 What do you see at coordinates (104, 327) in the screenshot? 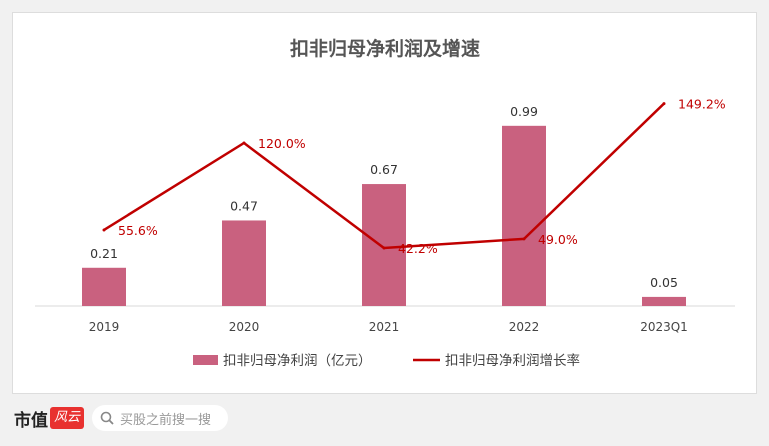
I see `x-tick-label: 2019` at bounding box center [104, 327].